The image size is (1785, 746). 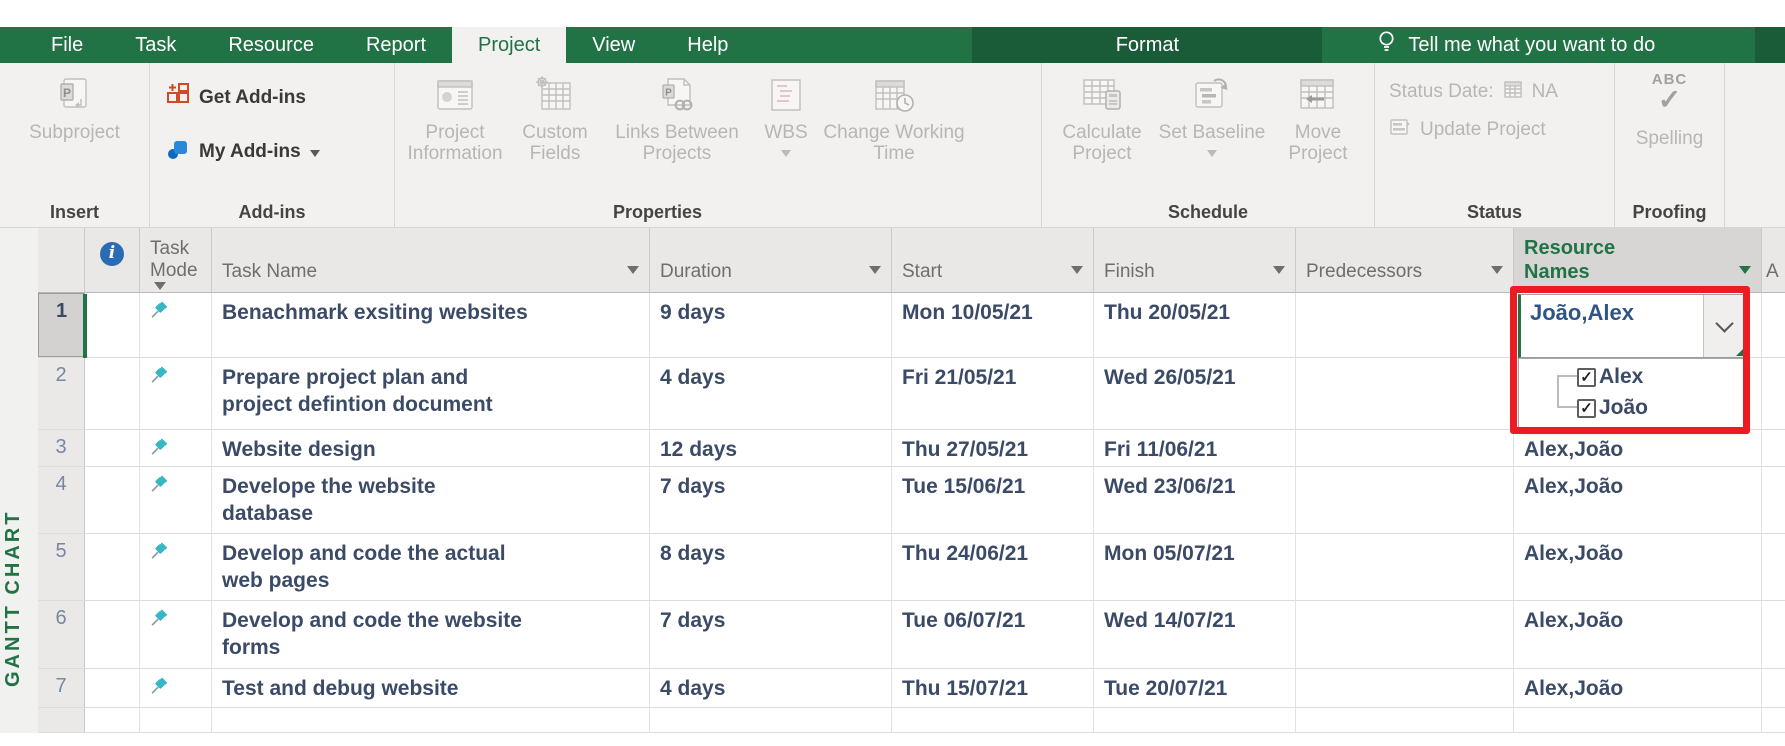 I want to click on finish-cell: Fri 11/06/21, so click(x=1195, y=448).